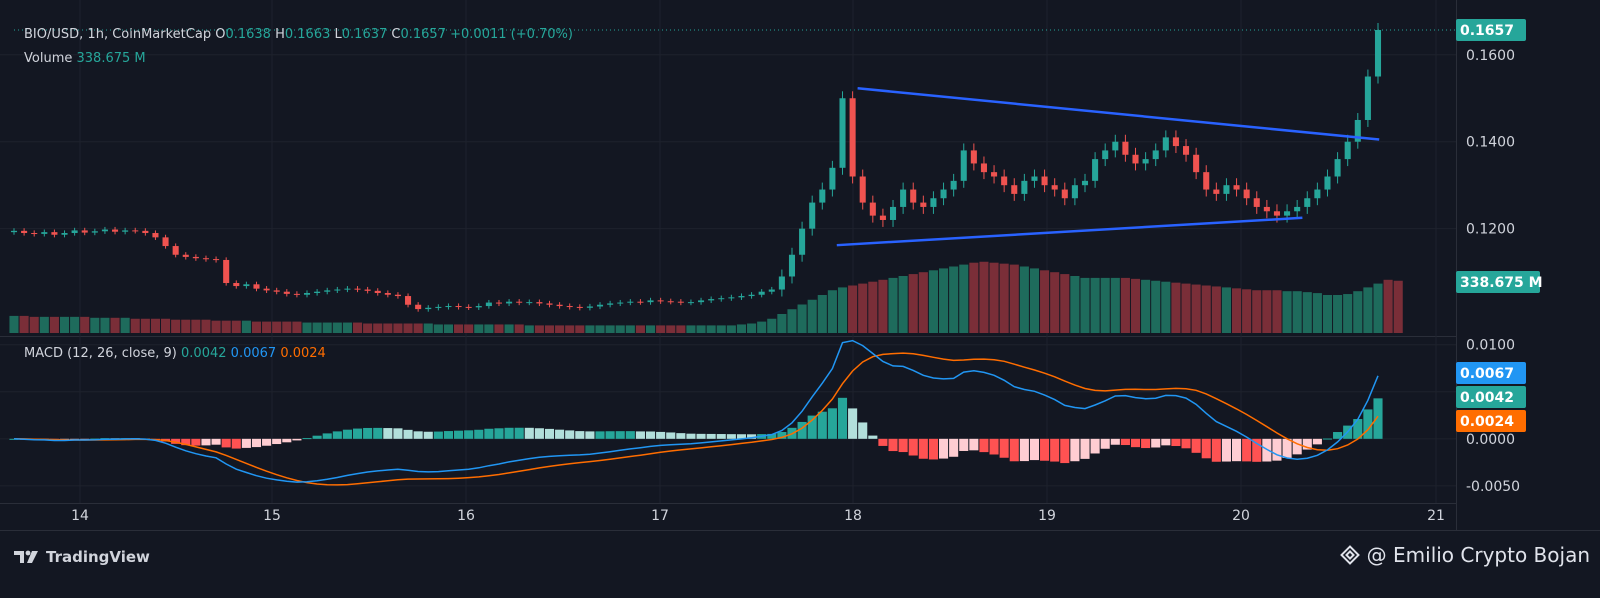  I want to click on price-tick-label: 0.1600, so click(1490, 56).